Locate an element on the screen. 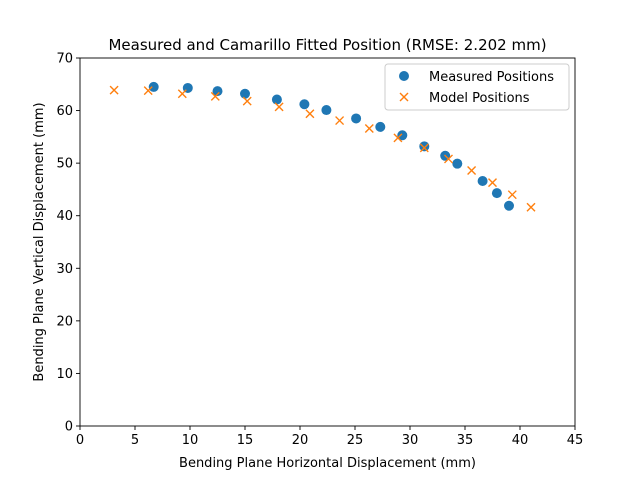  y-tick-label: 40 is located at coordinates (64, 216).